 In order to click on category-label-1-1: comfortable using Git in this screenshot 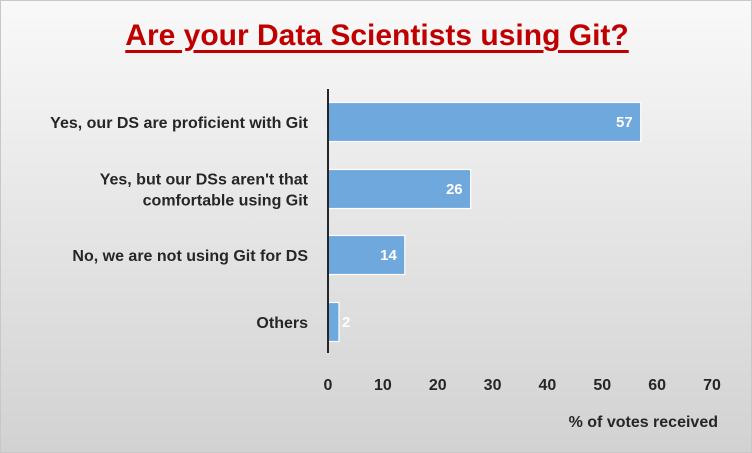, I will do `click(226, 201)`.